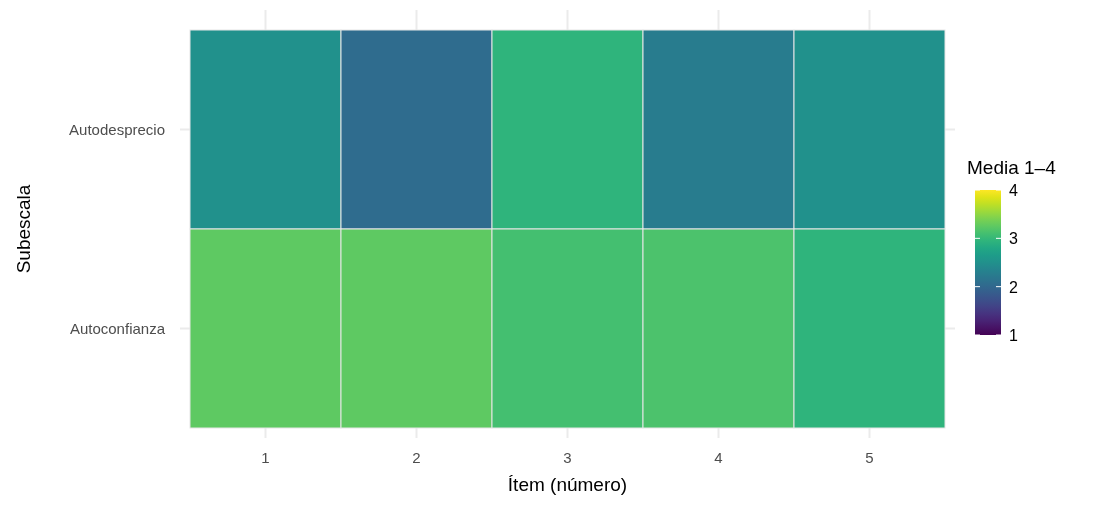 The width and height of the screenshot is (1113, 505). I want to click on legend-title: Media 1–4, so click(1012, 167).